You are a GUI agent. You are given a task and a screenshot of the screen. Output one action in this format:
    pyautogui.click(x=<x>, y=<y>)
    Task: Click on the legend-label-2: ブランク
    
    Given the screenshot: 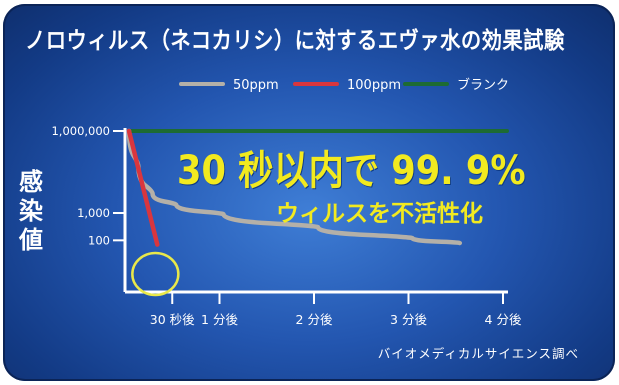 What is the action you would take?
    pyautogui.click(x=483, y=85)
    